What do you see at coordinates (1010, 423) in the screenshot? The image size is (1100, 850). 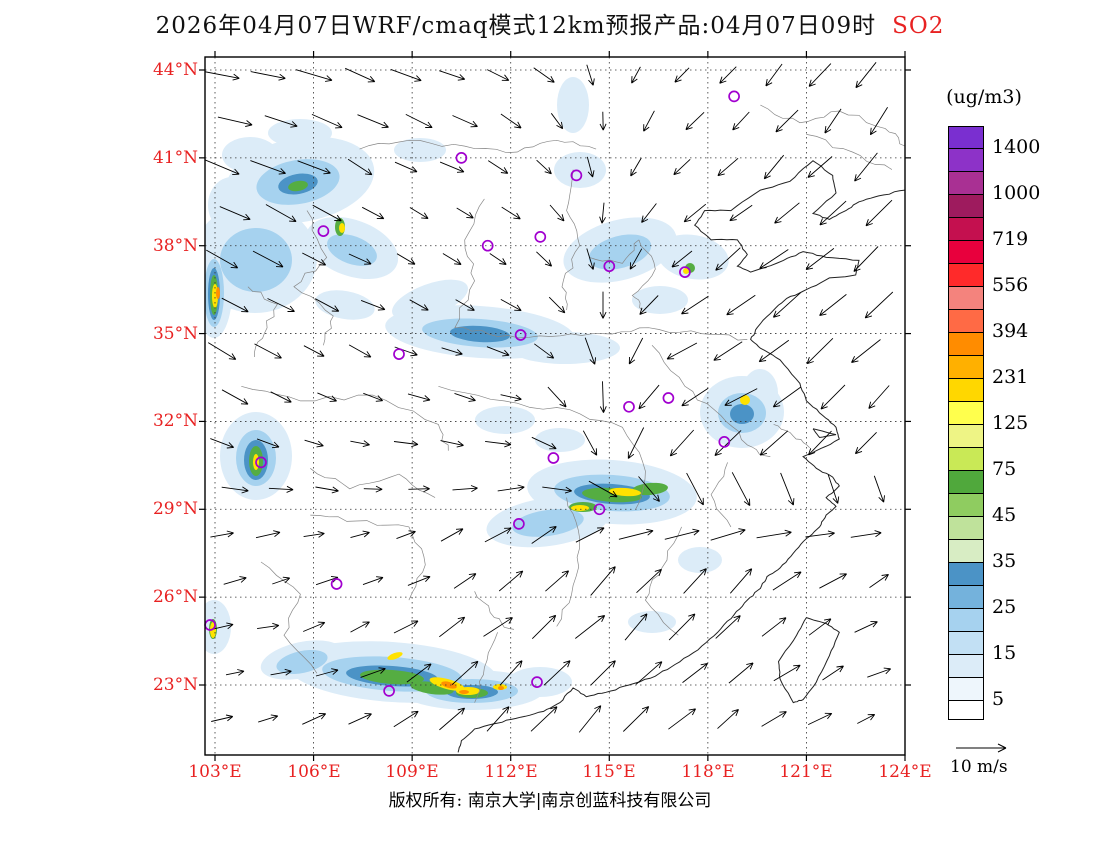 I see `colorbar-tick-label: 125` at bounding box center [1010, 423].